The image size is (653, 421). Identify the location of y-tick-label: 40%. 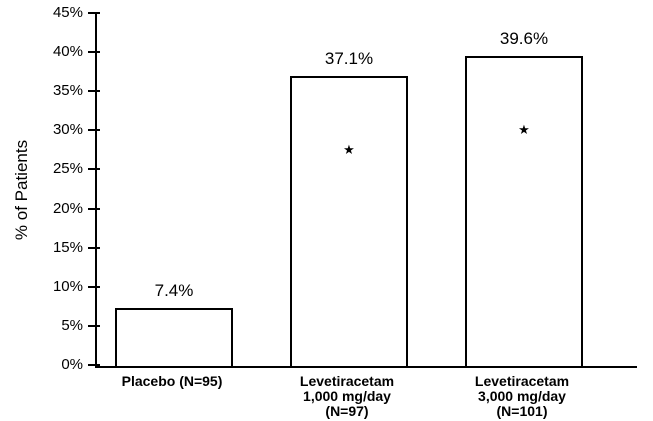
(67, 52).